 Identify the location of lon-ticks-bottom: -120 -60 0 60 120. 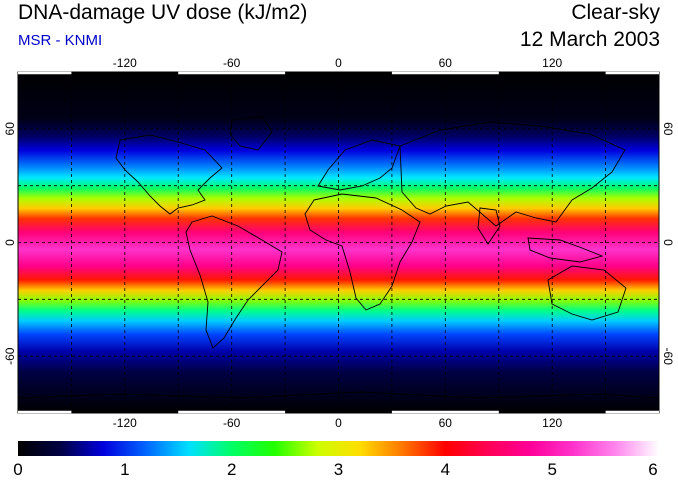
(338, 423).